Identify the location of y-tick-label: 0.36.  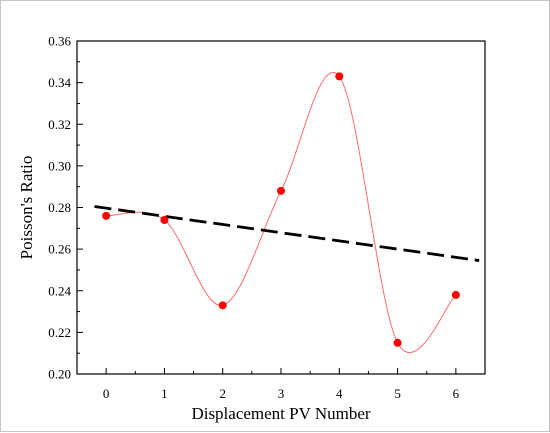
(59, 41).